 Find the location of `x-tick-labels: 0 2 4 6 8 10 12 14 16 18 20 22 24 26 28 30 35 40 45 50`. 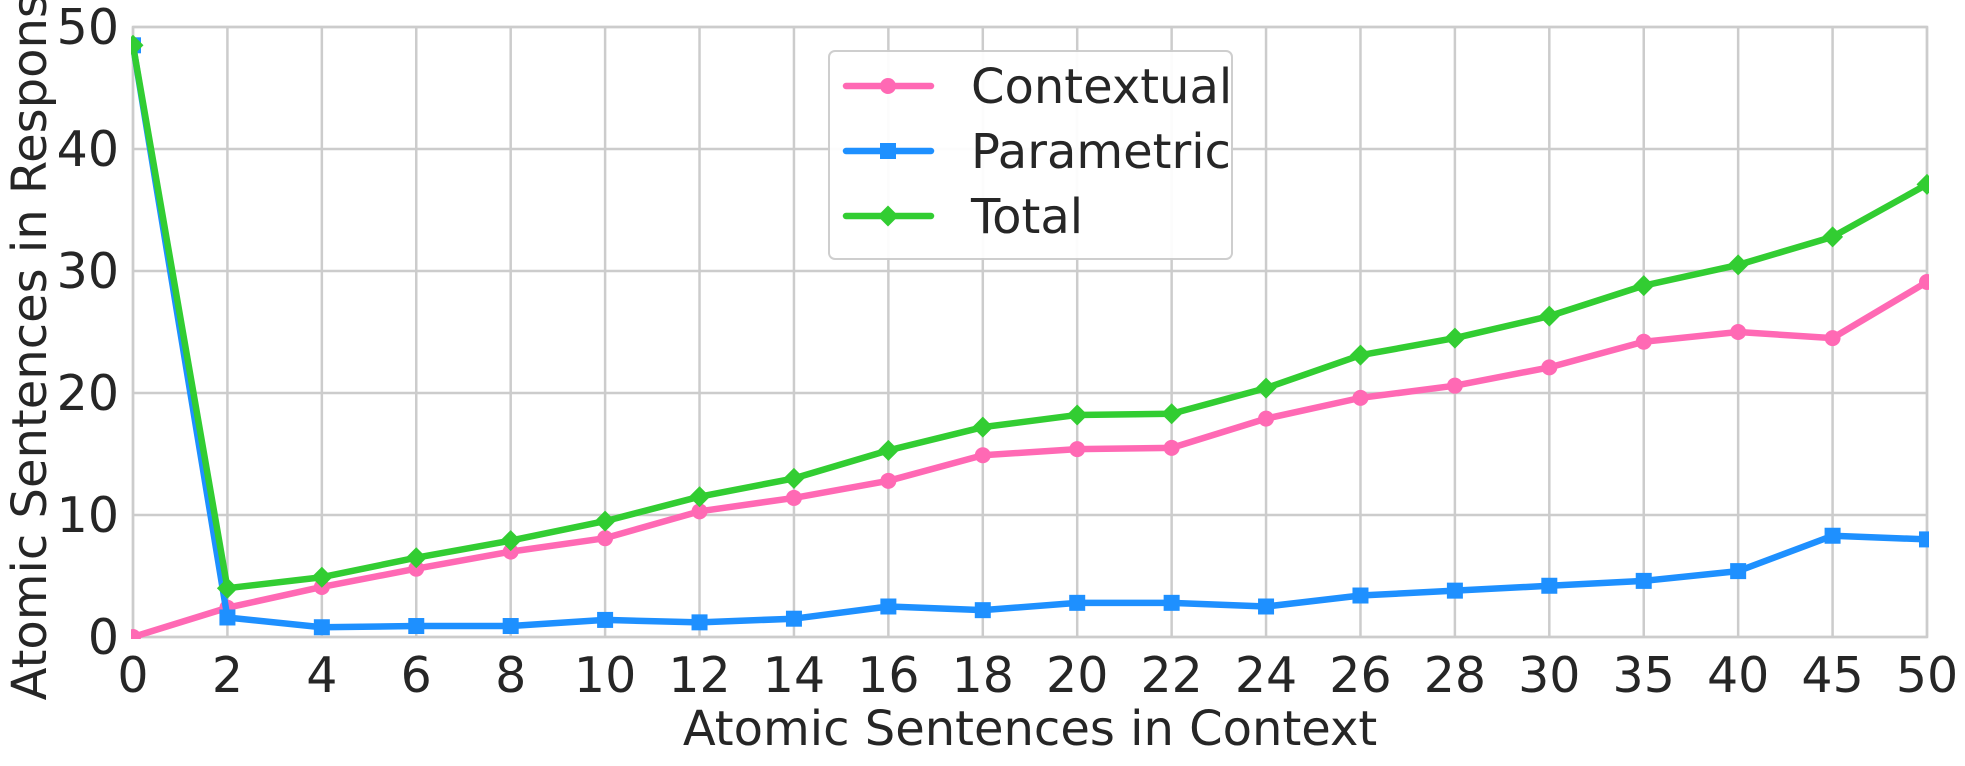

x-tick-labels: 0 2 4 6 8 10 12 14 16 18 20 22 24 26 28 30 35 40 45 50 is located at coordinates (1037, 675).